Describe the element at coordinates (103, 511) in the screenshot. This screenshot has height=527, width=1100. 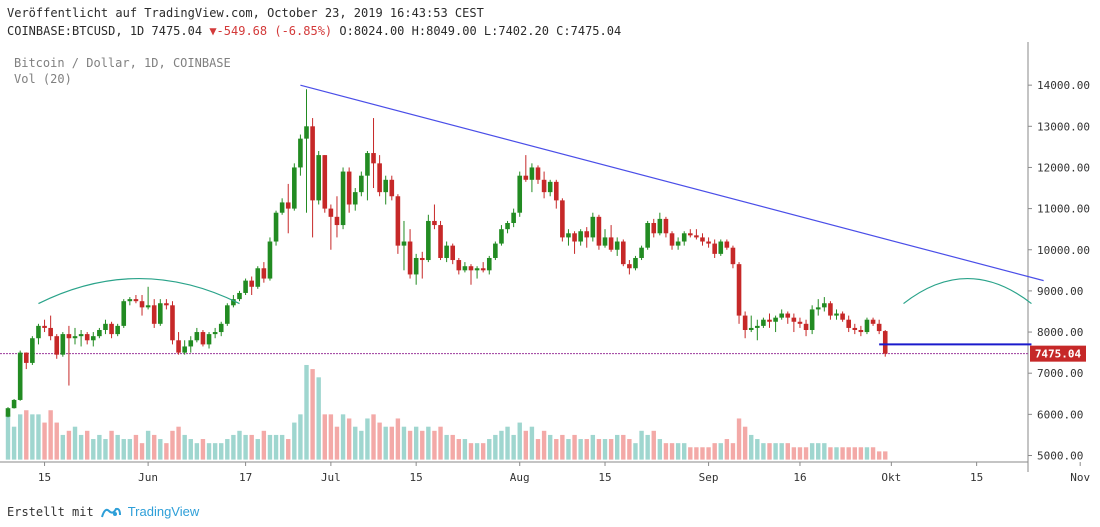
I see `footer: Erstellt mit TradingView` at that location.